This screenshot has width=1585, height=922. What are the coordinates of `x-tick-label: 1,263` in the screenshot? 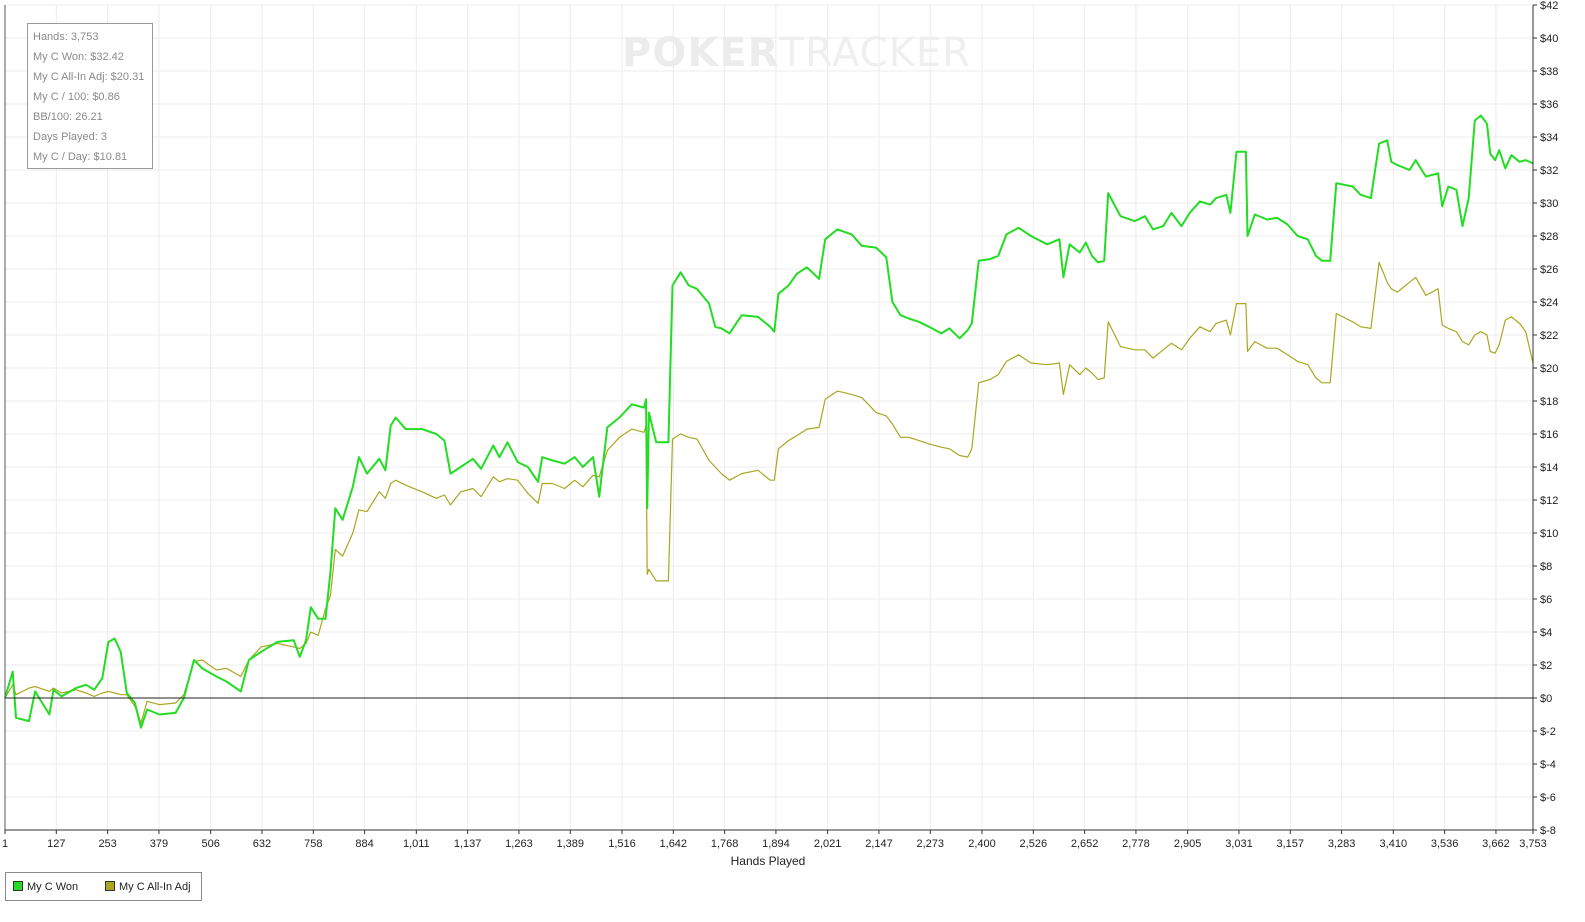 It's located at (519, 844).